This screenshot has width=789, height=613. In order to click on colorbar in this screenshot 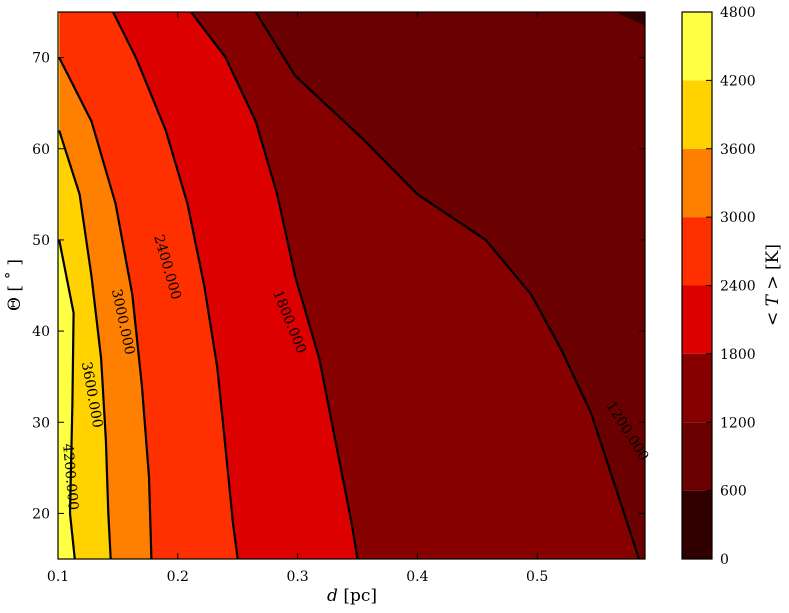, I will do `click(697, 285)`.